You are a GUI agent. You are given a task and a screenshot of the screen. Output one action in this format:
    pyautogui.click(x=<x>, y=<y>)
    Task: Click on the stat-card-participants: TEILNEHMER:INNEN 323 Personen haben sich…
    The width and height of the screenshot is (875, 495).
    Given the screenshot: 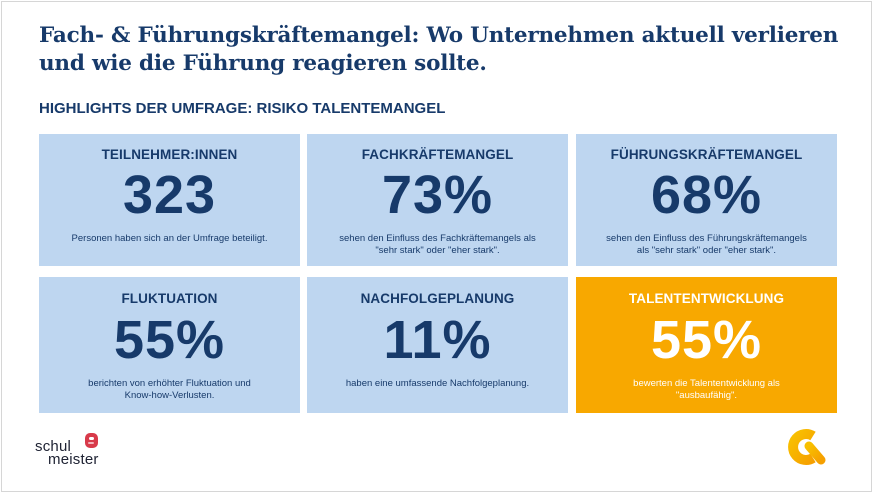 What is the action you would take?
    pyautogui.click(x=169, y=200)
    